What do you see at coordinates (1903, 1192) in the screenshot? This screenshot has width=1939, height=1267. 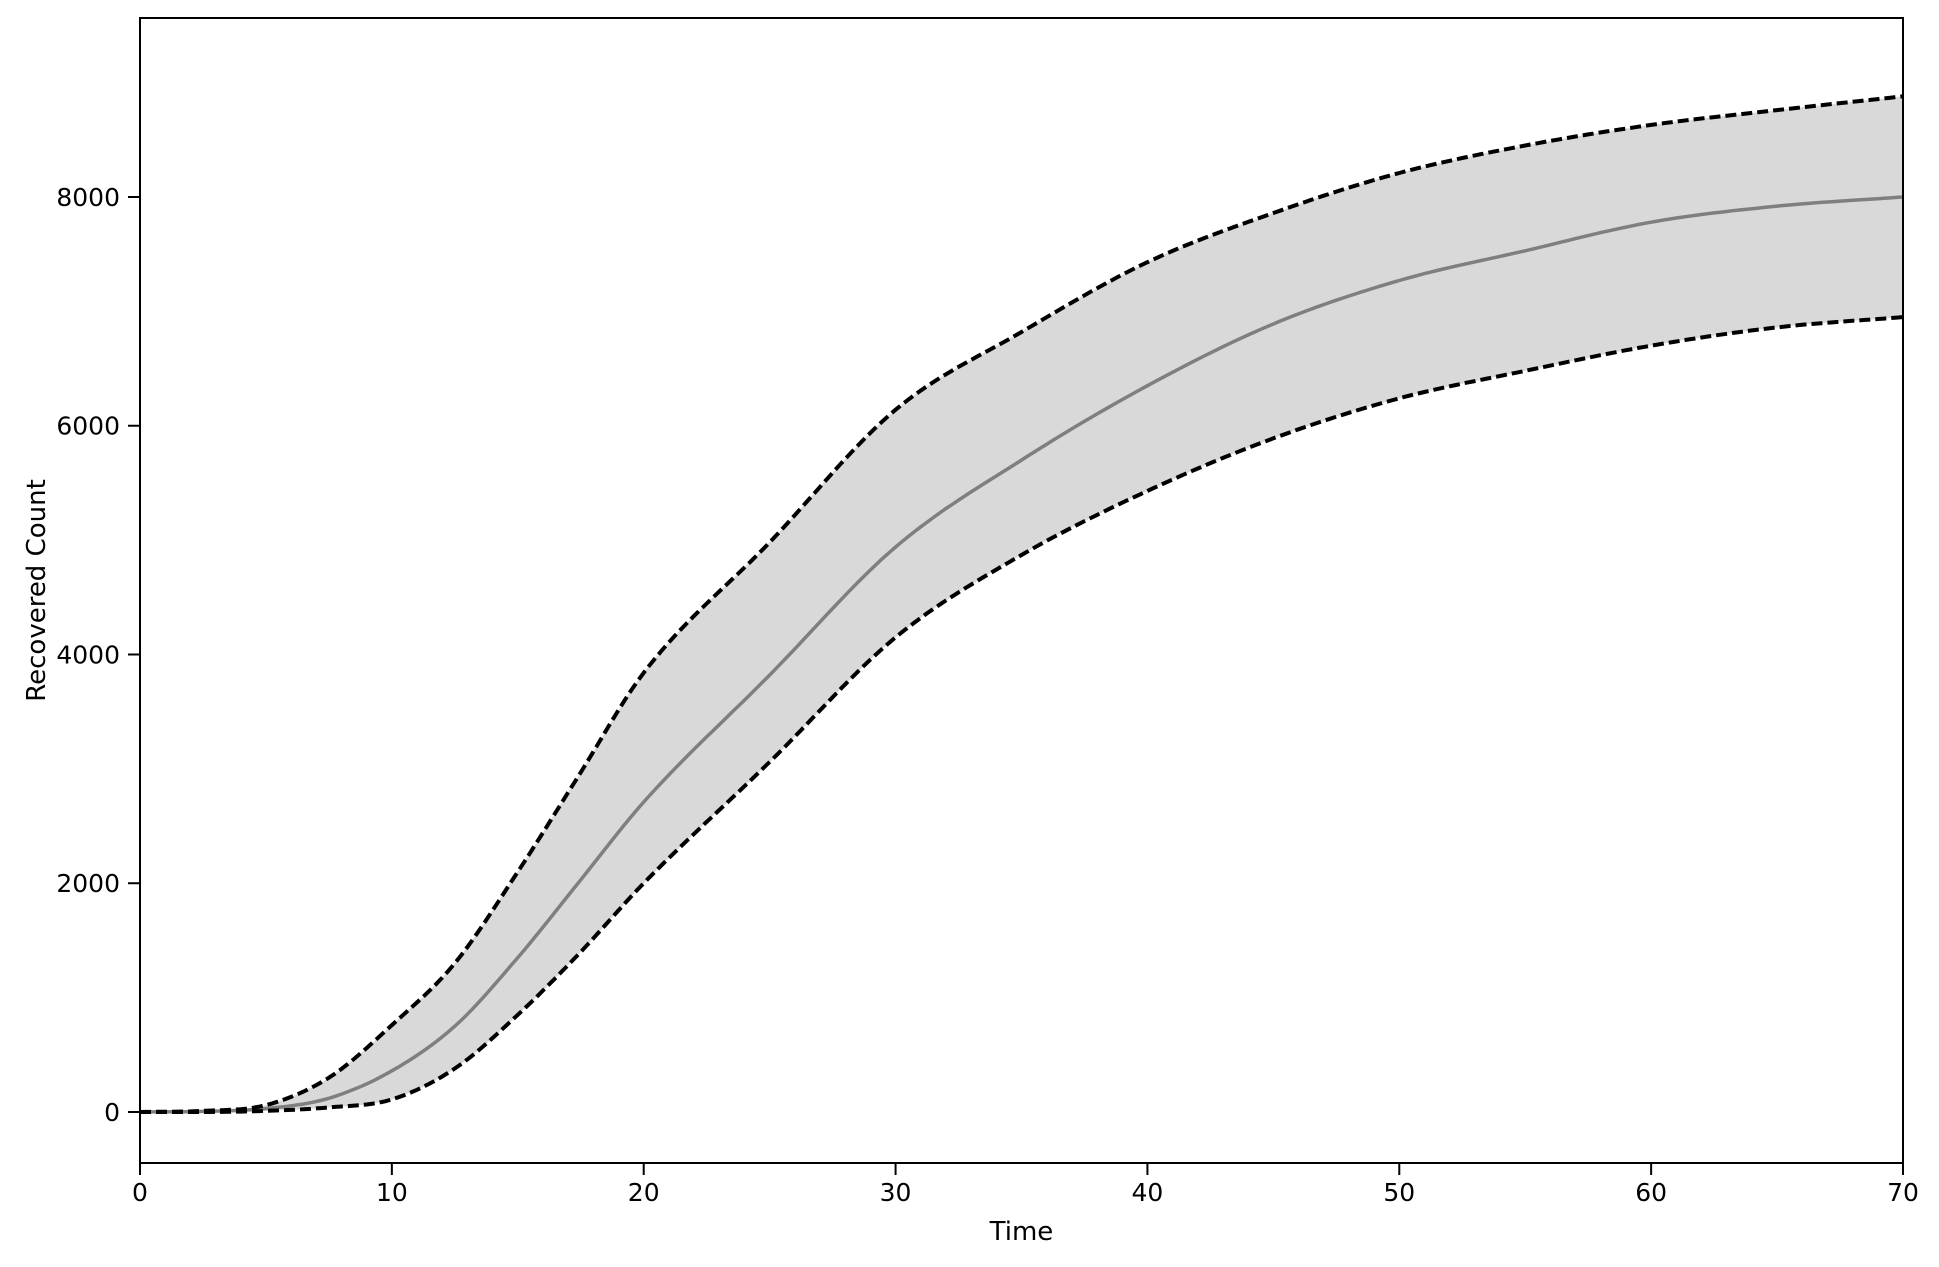 I see `x-tick-label: 70` at bounding box center [1903, 1192].